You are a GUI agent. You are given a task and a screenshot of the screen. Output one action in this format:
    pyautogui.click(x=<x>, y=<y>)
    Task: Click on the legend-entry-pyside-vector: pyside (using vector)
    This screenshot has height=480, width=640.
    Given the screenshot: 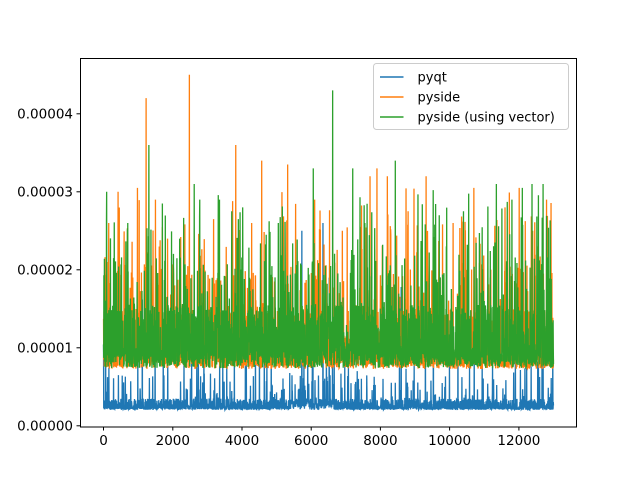 What is the action you would take?
    pyautogui.click(x=467, y=118)
    